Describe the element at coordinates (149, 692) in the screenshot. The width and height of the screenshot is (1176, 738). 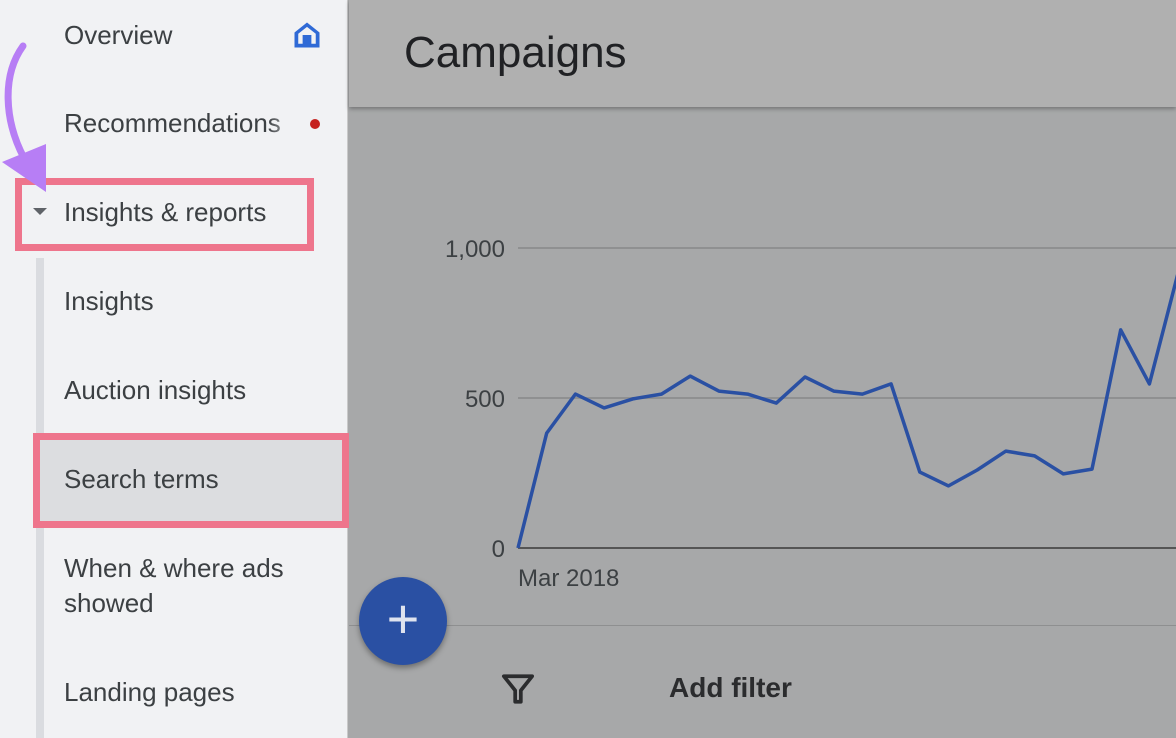
I see `sidebar-item-landing-pages: Landing pages` at that location.